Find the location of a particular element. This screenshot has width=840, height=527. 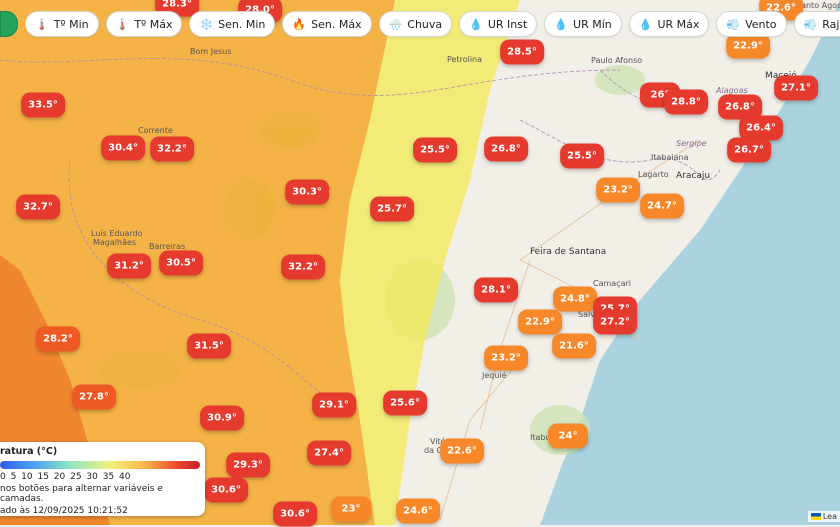

ur-min-button: 💧 UR Mín is located at coordinates (583, 24).